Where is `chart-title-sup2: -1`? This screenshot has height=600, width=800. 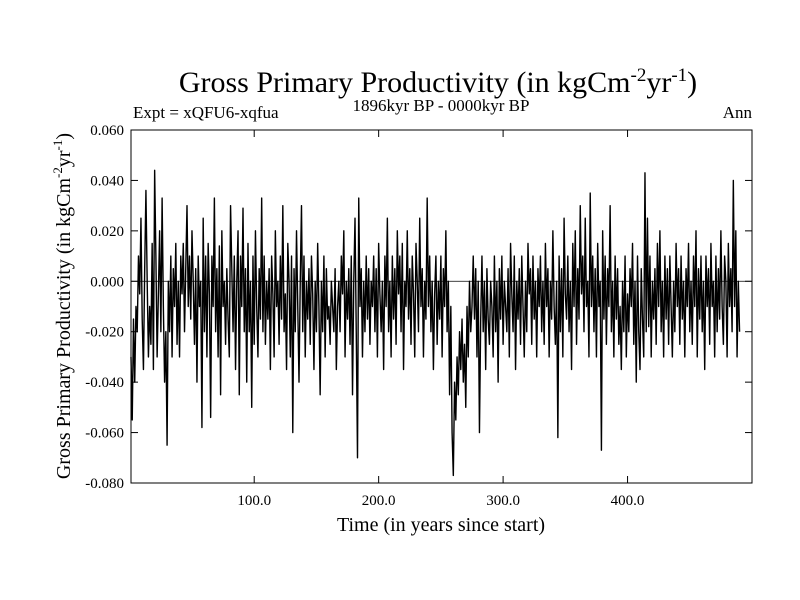
chart-title-sup2: -1 is located at coordinates (679, 75).